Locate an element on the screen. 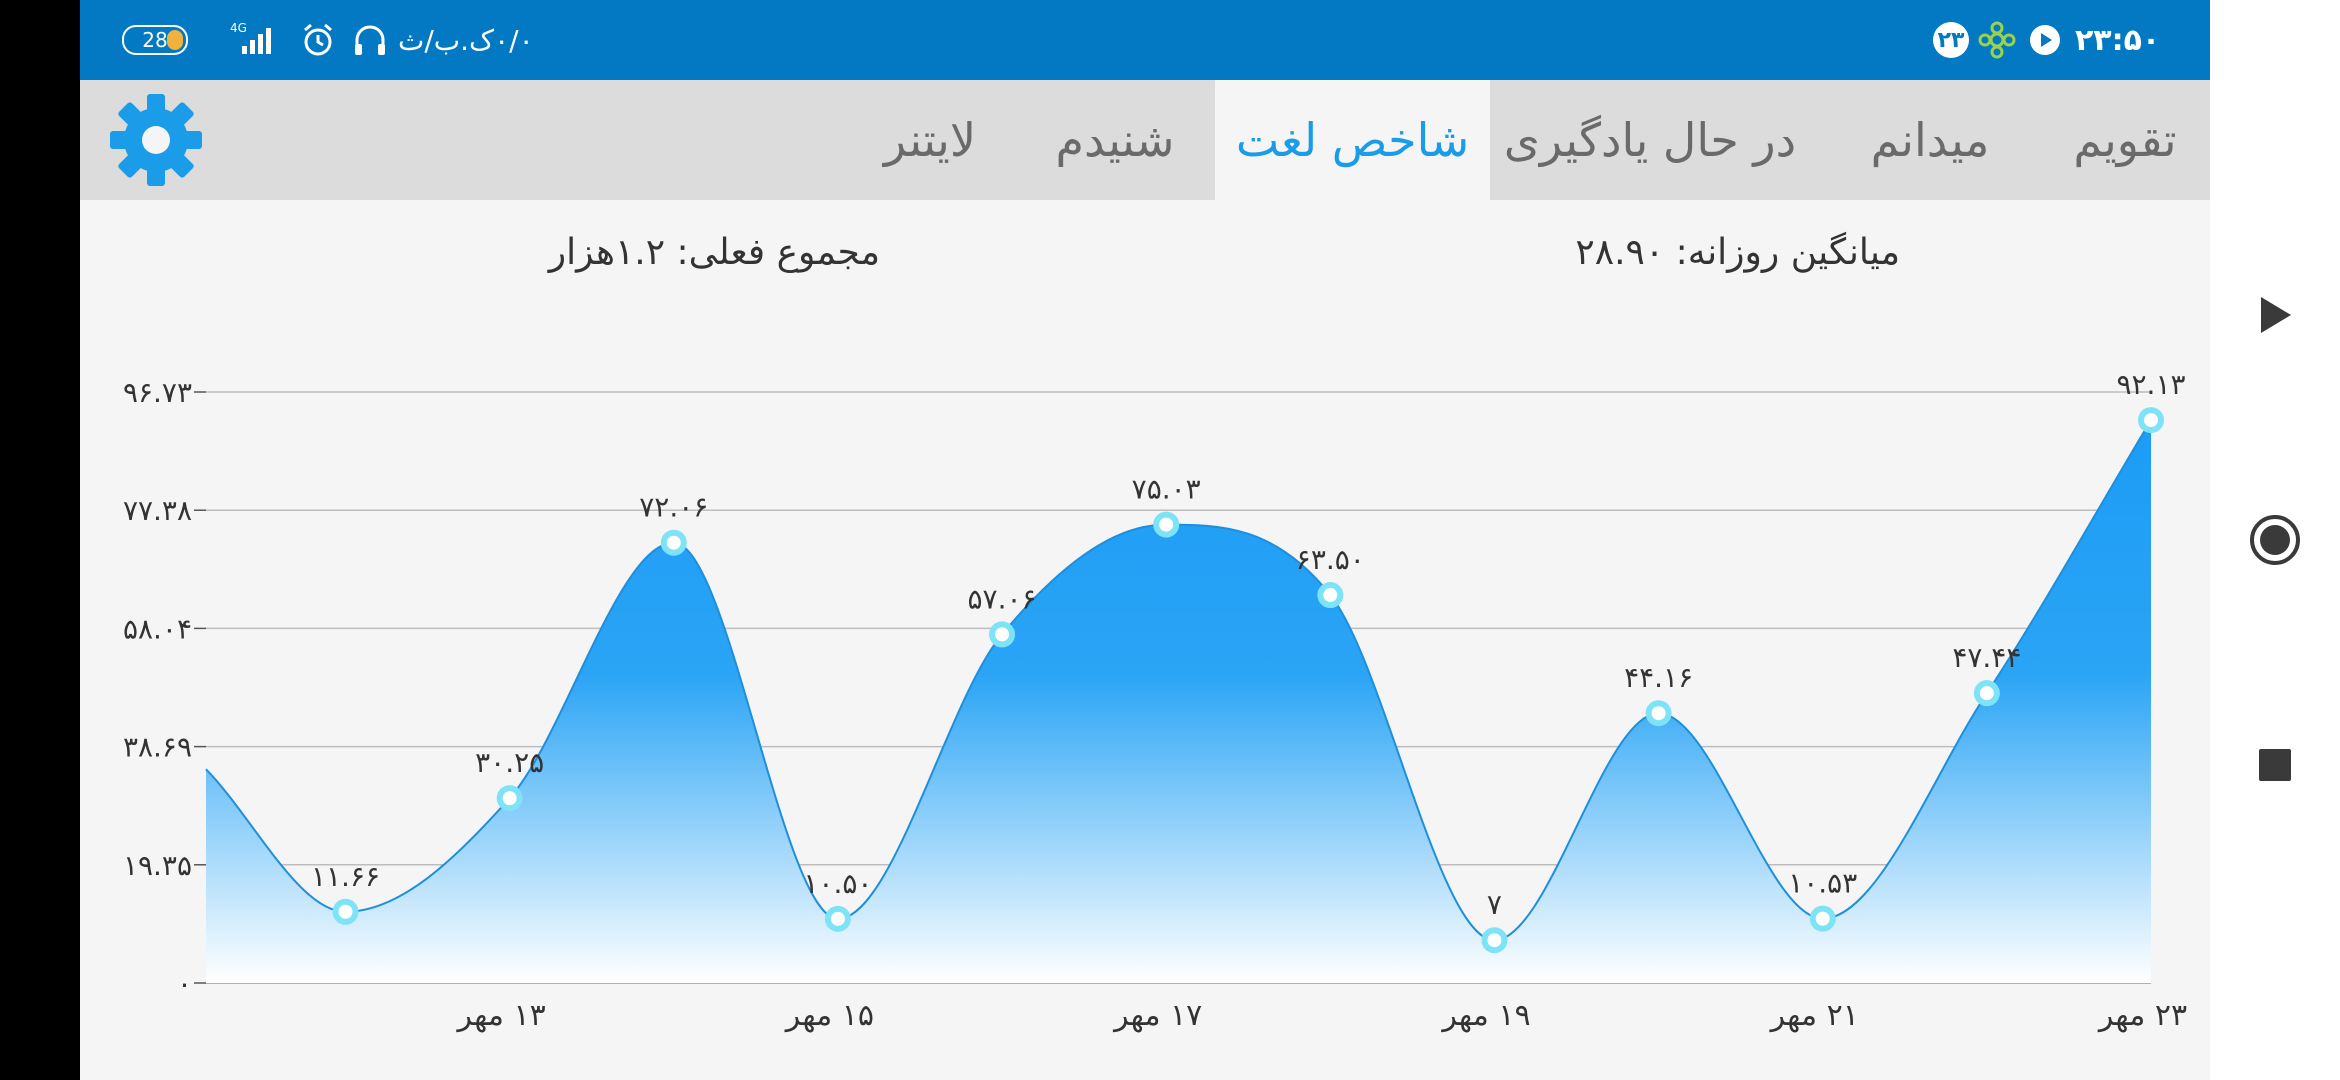 Image resolution: width=2340 pixels, height=1080 pixels. data-label: ۴۷.۴۴ is located at coordinates (1986, 657).